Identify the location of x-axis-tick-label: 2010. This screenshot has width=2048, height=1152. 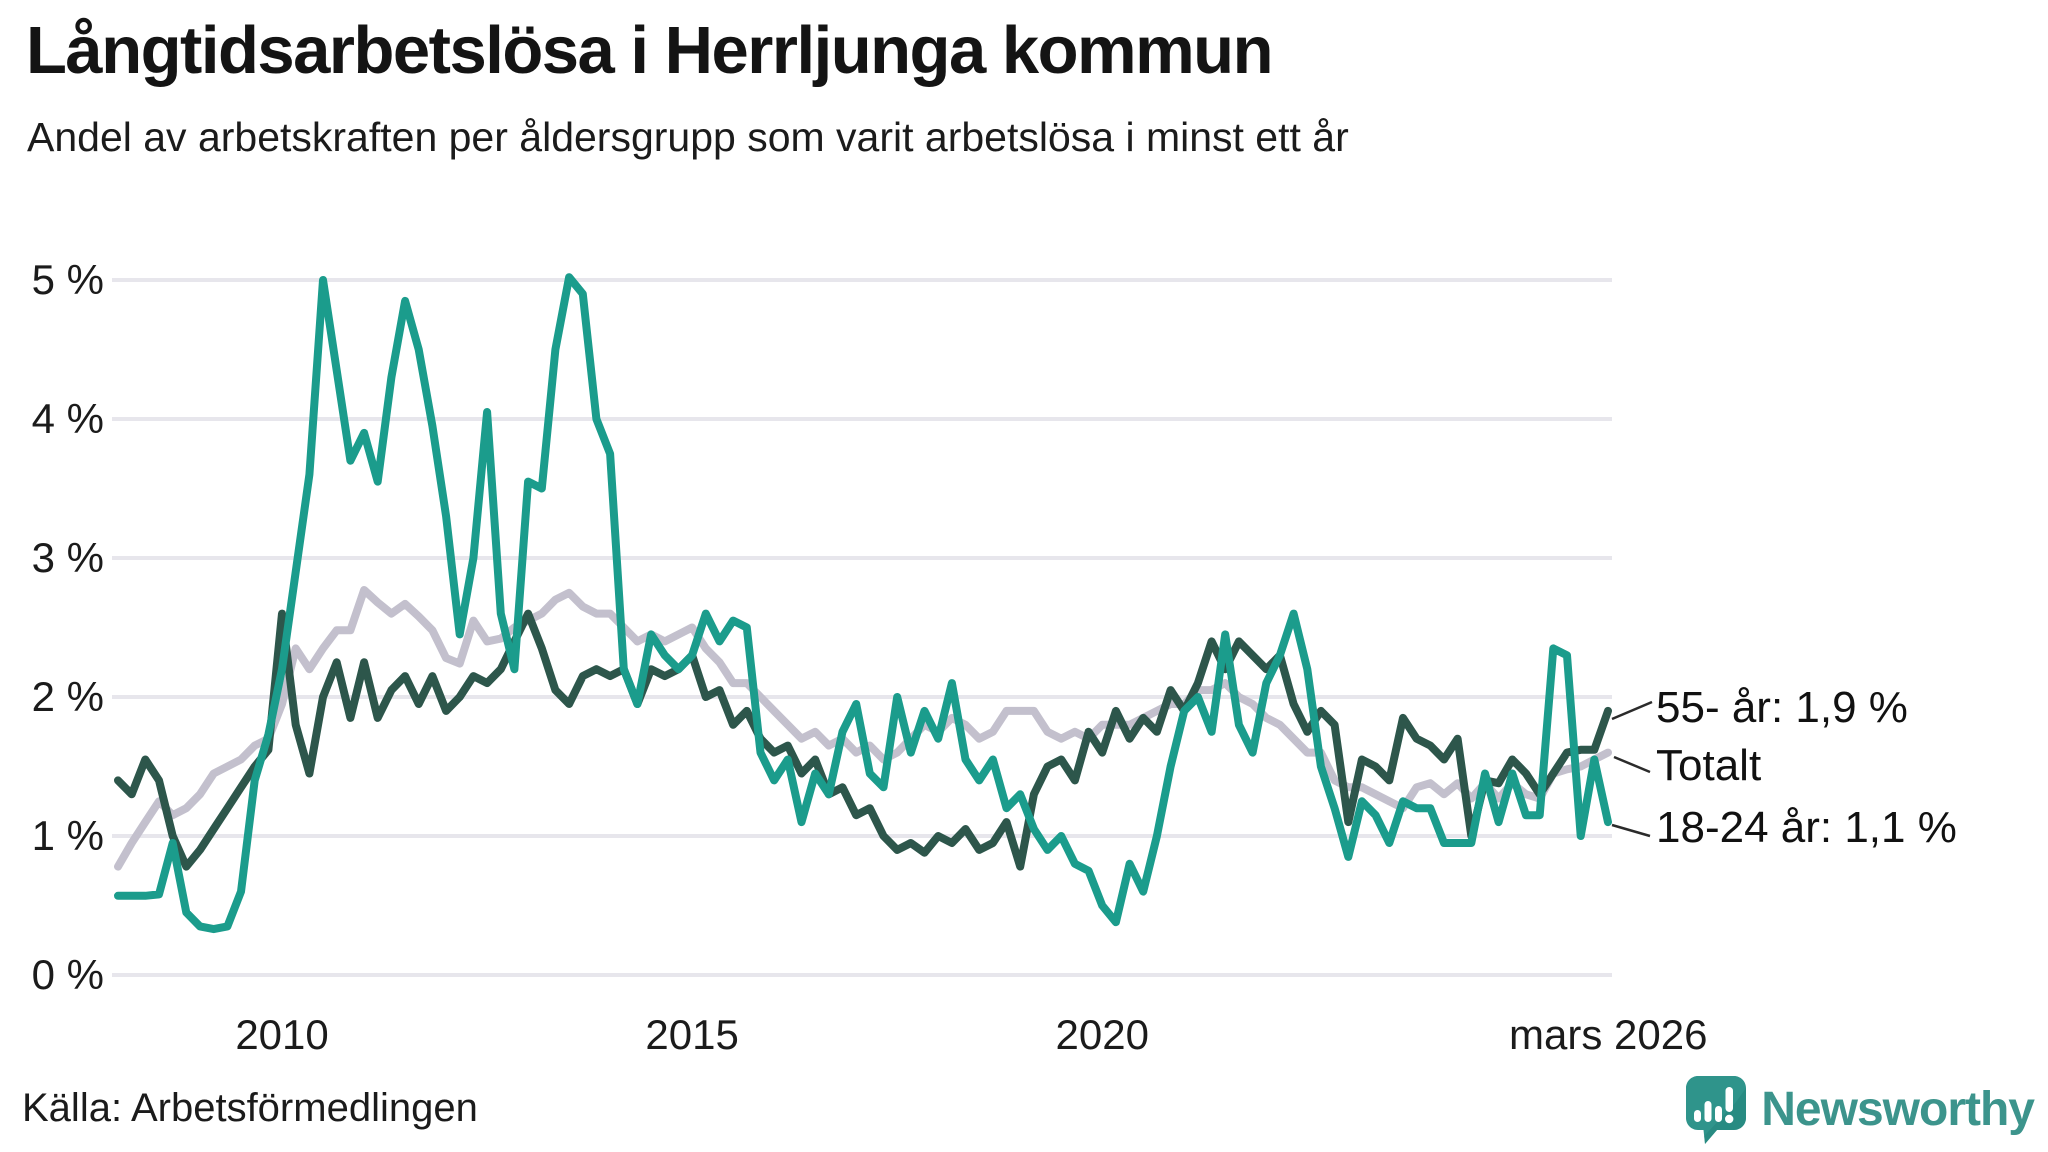
(282, 1034).